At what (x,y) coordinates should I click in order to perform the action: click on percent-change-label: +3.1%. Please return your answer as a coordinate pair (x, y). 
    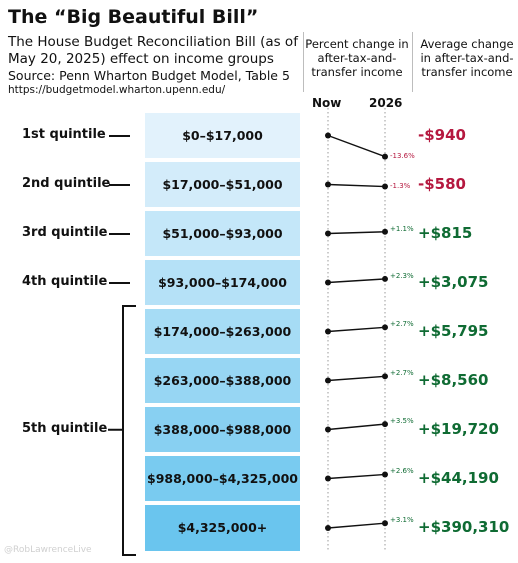
    Looking at the image, I should click on (402, 520).